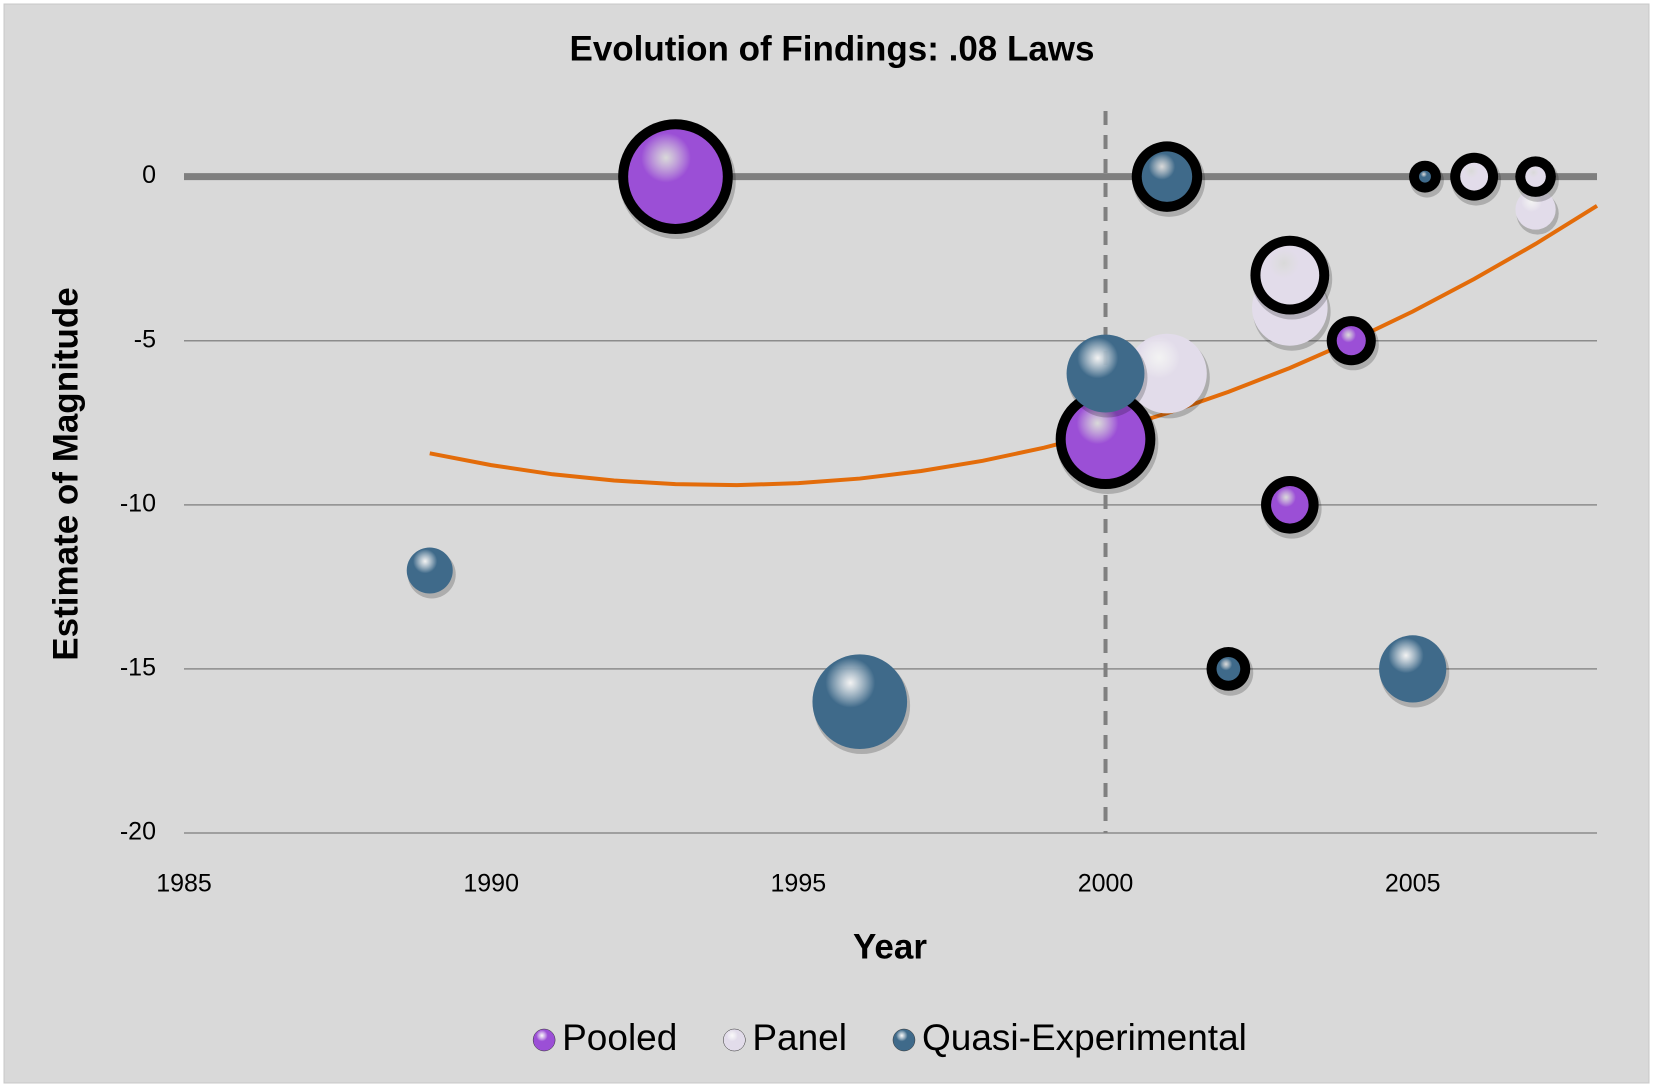  Describe the element at coordinates (138, 503) in the screenshot. I see `y-tick-label: -10` at that location.